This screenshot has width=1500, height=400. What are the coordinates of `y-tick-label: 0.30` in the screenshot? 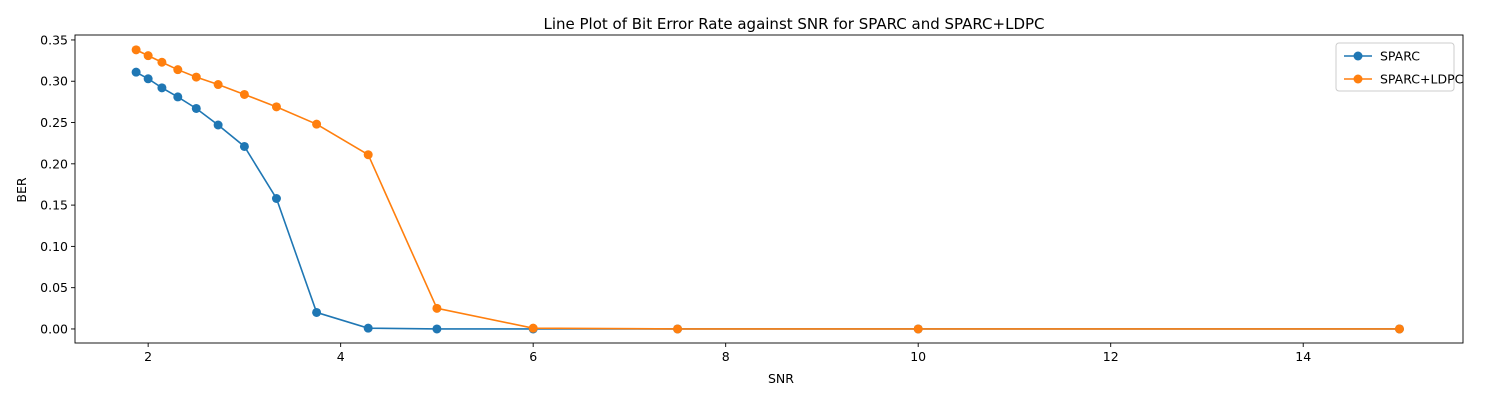 It's located at (54, 81).